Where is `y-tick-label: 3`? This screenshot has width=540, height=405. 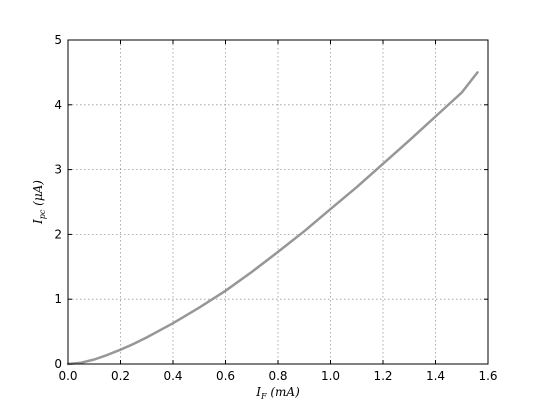 y-tick-label: 3 is located at coordinates (58, 170).